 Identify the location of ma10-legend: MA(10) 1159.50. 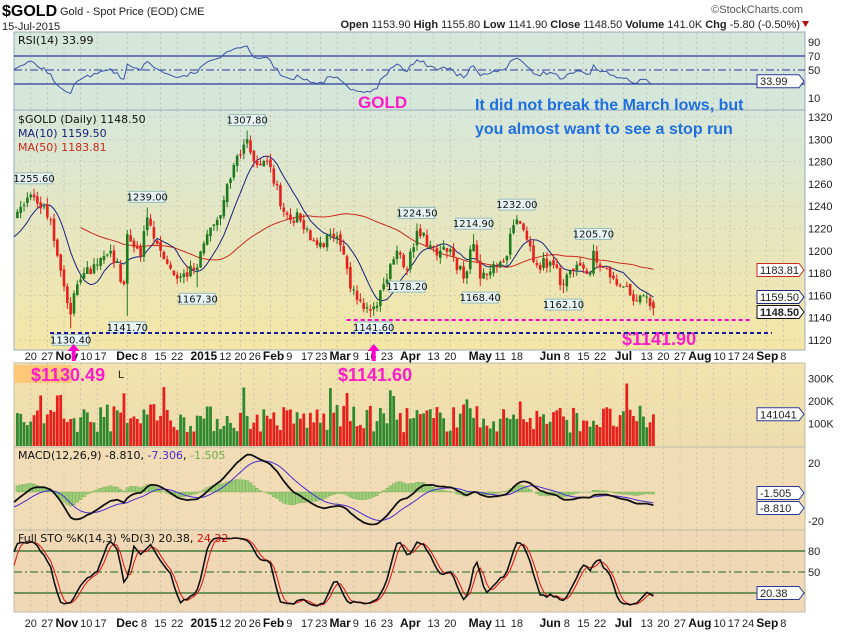
(62, 133).